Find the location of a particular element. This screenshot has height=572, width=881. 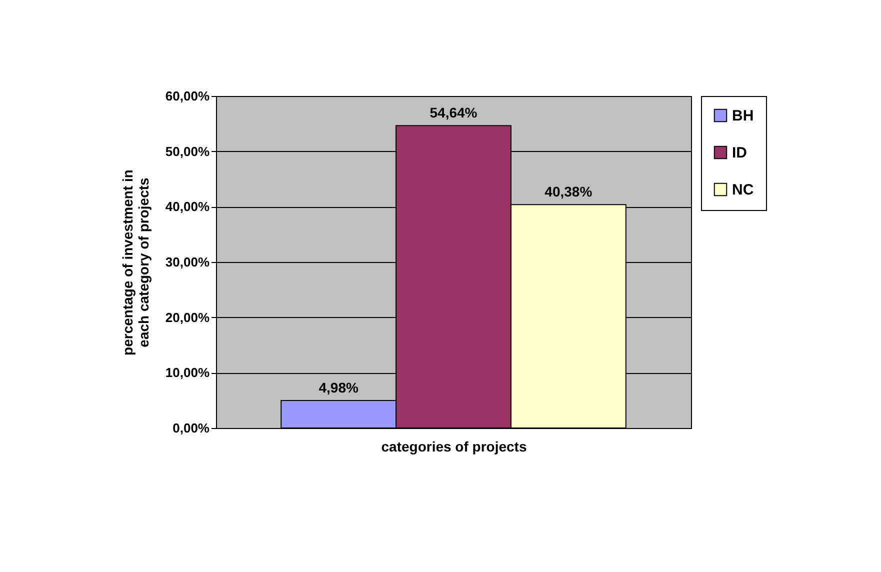

y-axis-title: percentage of investment in each category of projects is located at coordinates (135, 263).